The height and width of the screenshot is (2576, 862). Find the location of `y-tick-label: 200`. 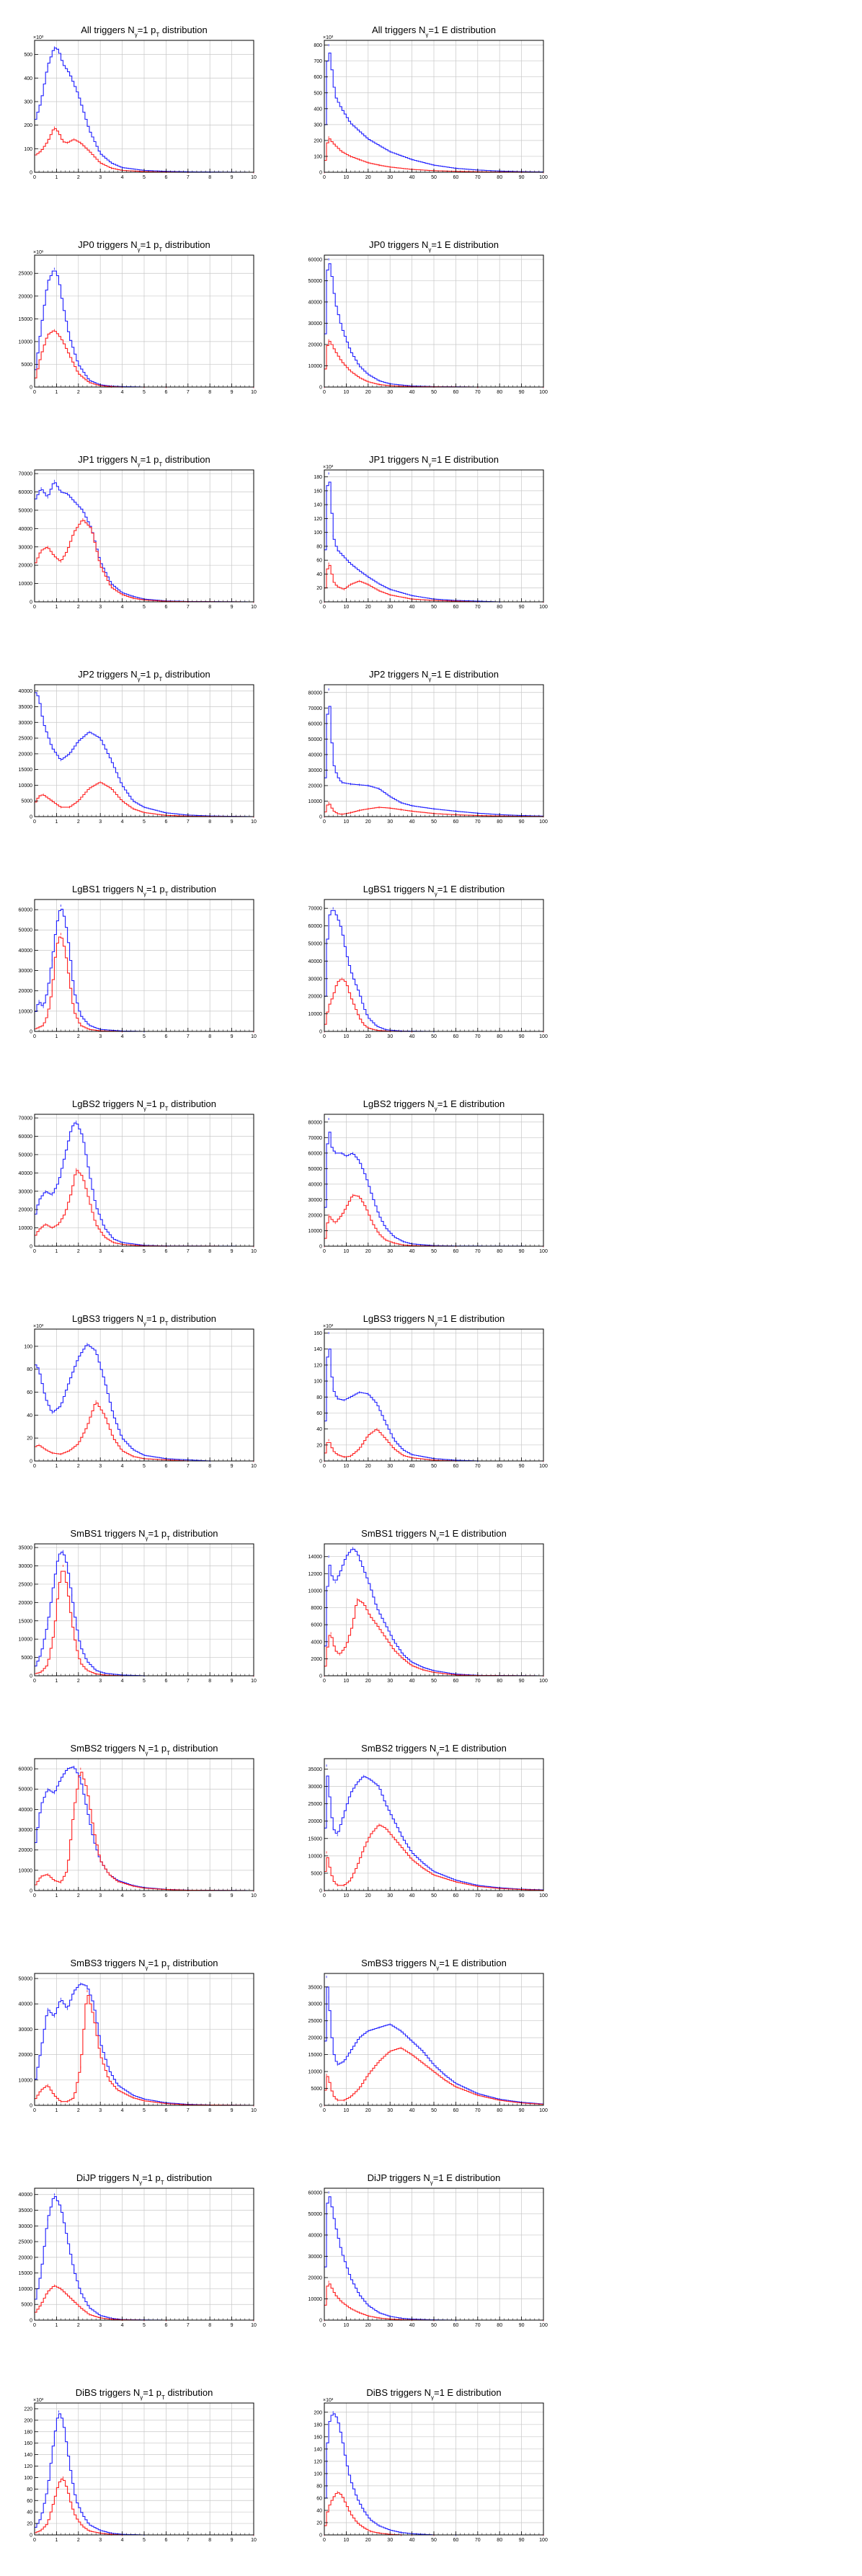

y-tick-label: 200 is located at coordinates (318, 140).